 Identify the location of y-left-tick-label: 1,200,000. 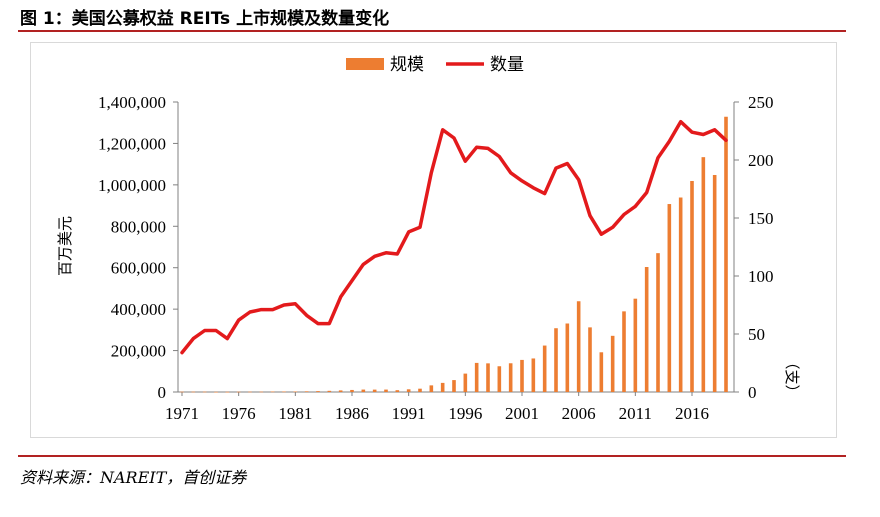
(132, 143).